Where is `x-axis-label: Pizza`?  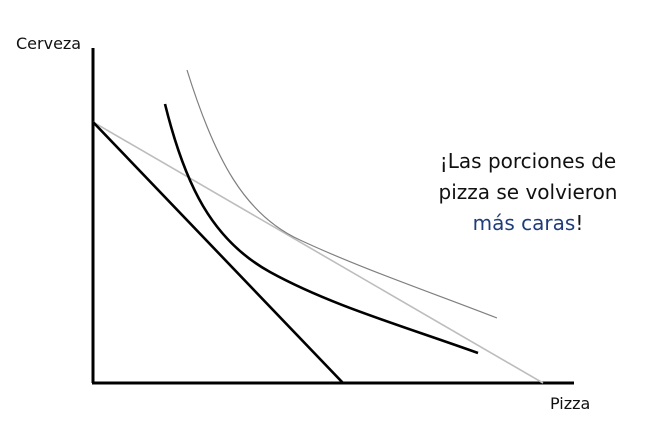 x-axis-label: Pizza is located at coordinates (570, 403).